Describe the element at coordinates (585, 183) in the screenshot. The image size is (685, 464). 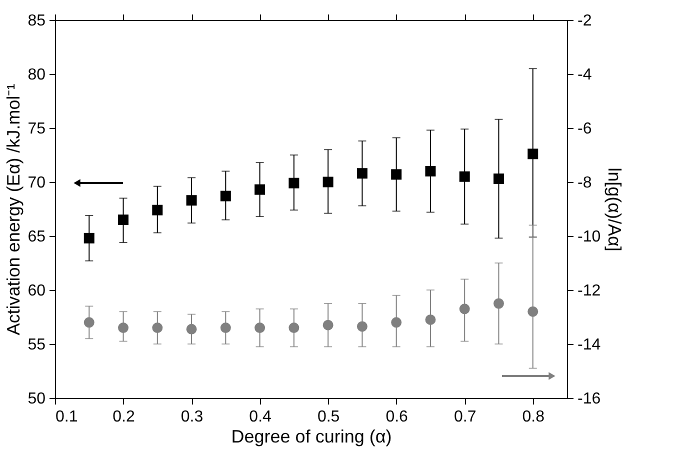
I see `y2-tick-label: -8` at that location.